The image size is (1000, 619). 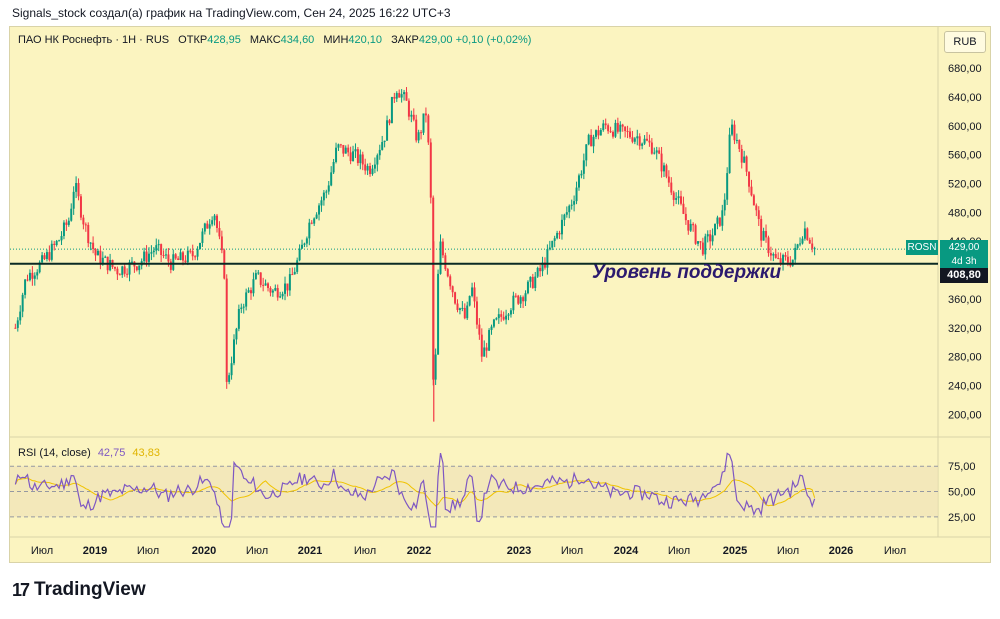 What do you see at coordinates (965, 98) in the screenshot?
I see `y-tick-label: 640,00` at bounding box center [965, 98].